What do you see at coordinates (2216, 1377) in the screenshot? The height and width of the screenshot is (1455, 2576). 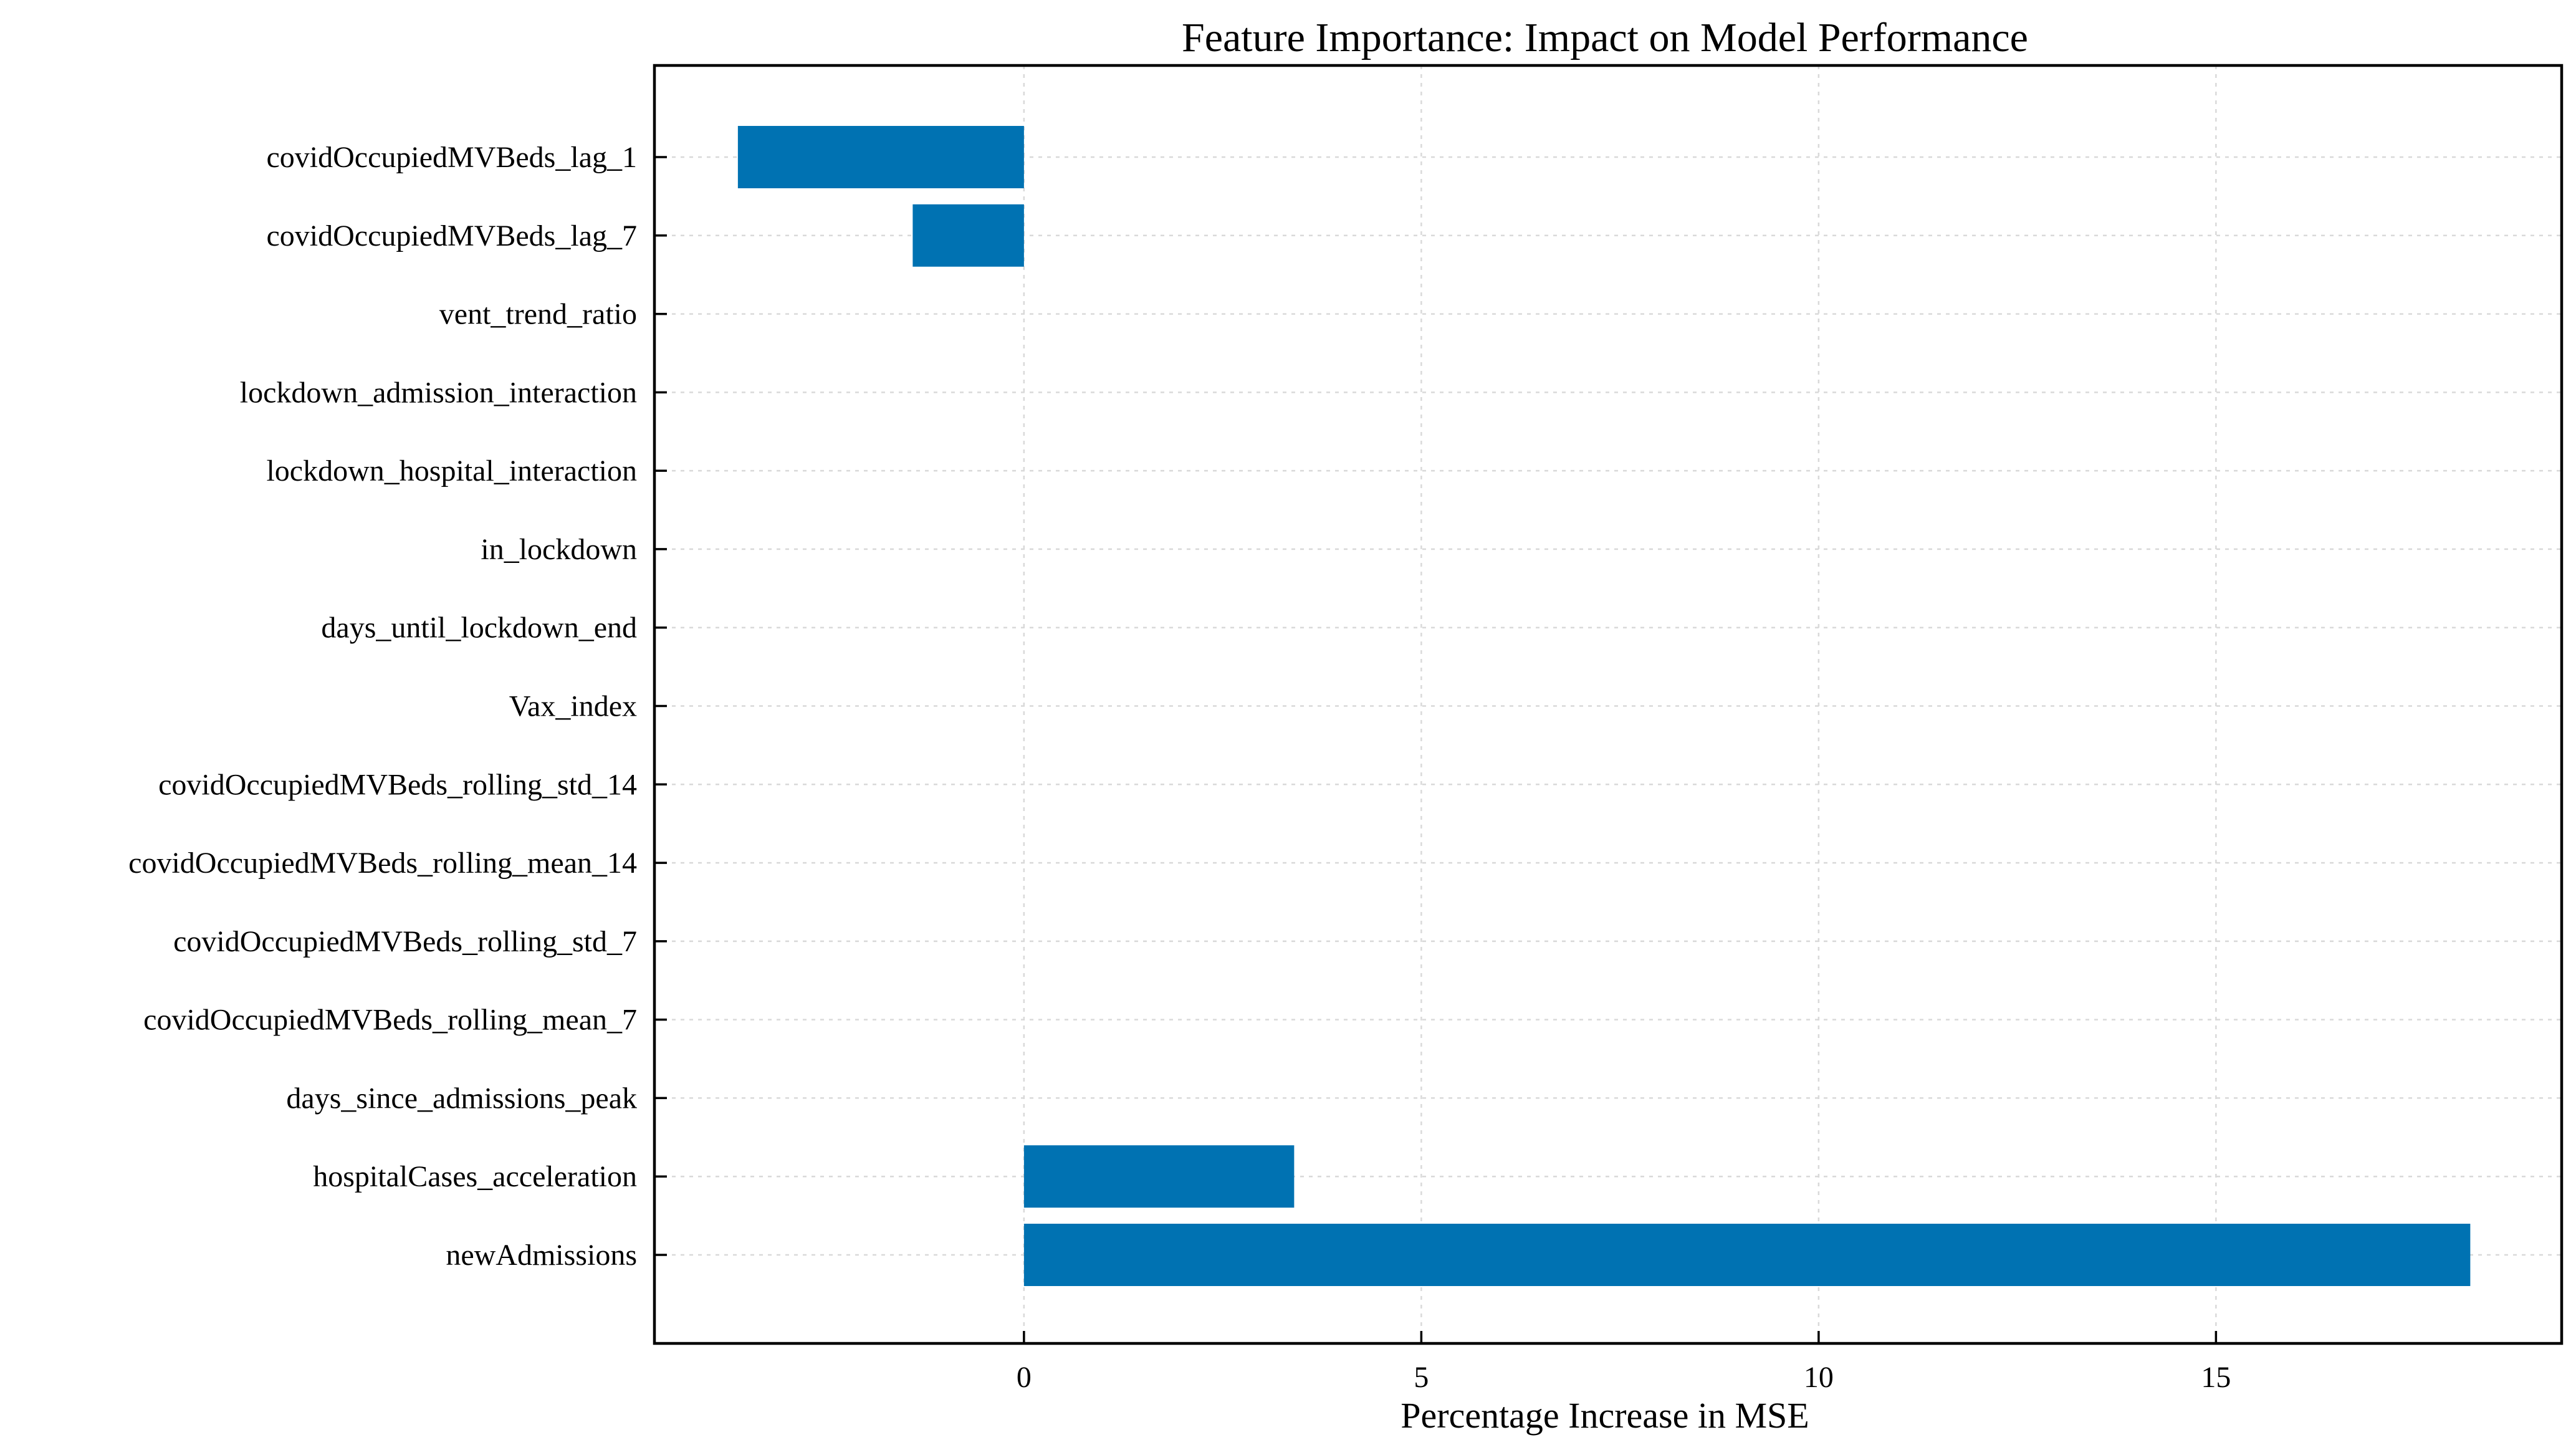 I see `x-tick-label: 15` at bounding box center [2216, 1377].